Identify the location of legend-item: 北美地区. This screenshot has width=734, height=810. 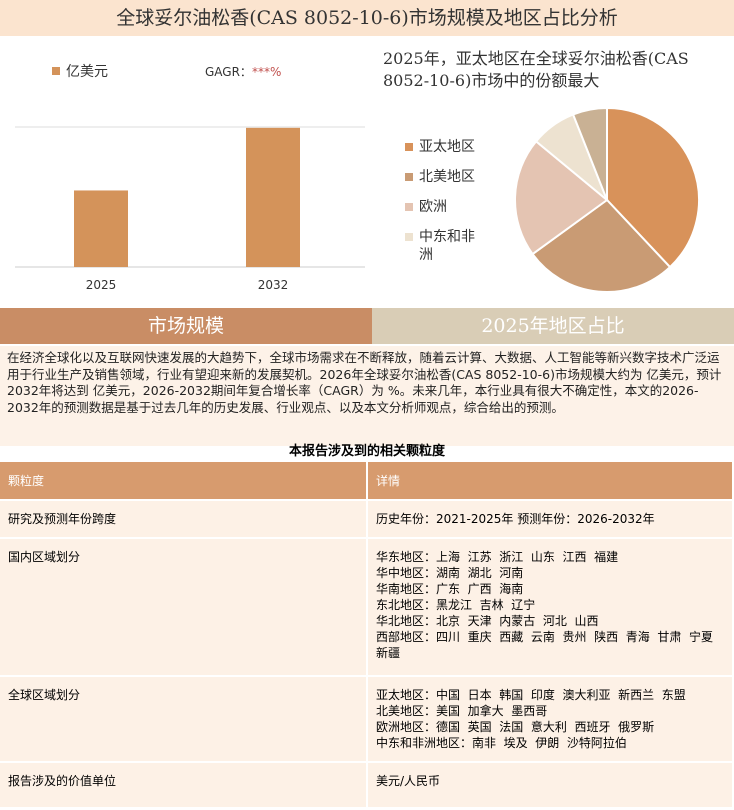
(445, 183).